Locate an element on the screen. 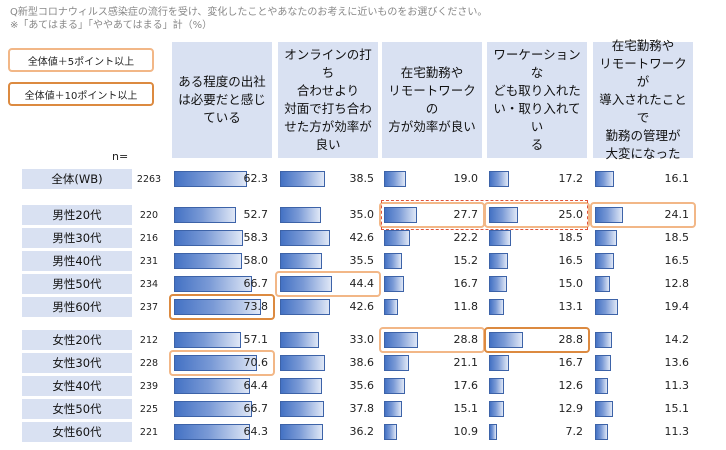 The width and height of the screenshot is (726, 450). bar-cell: 10.9 is located at coordinates (432, 432).